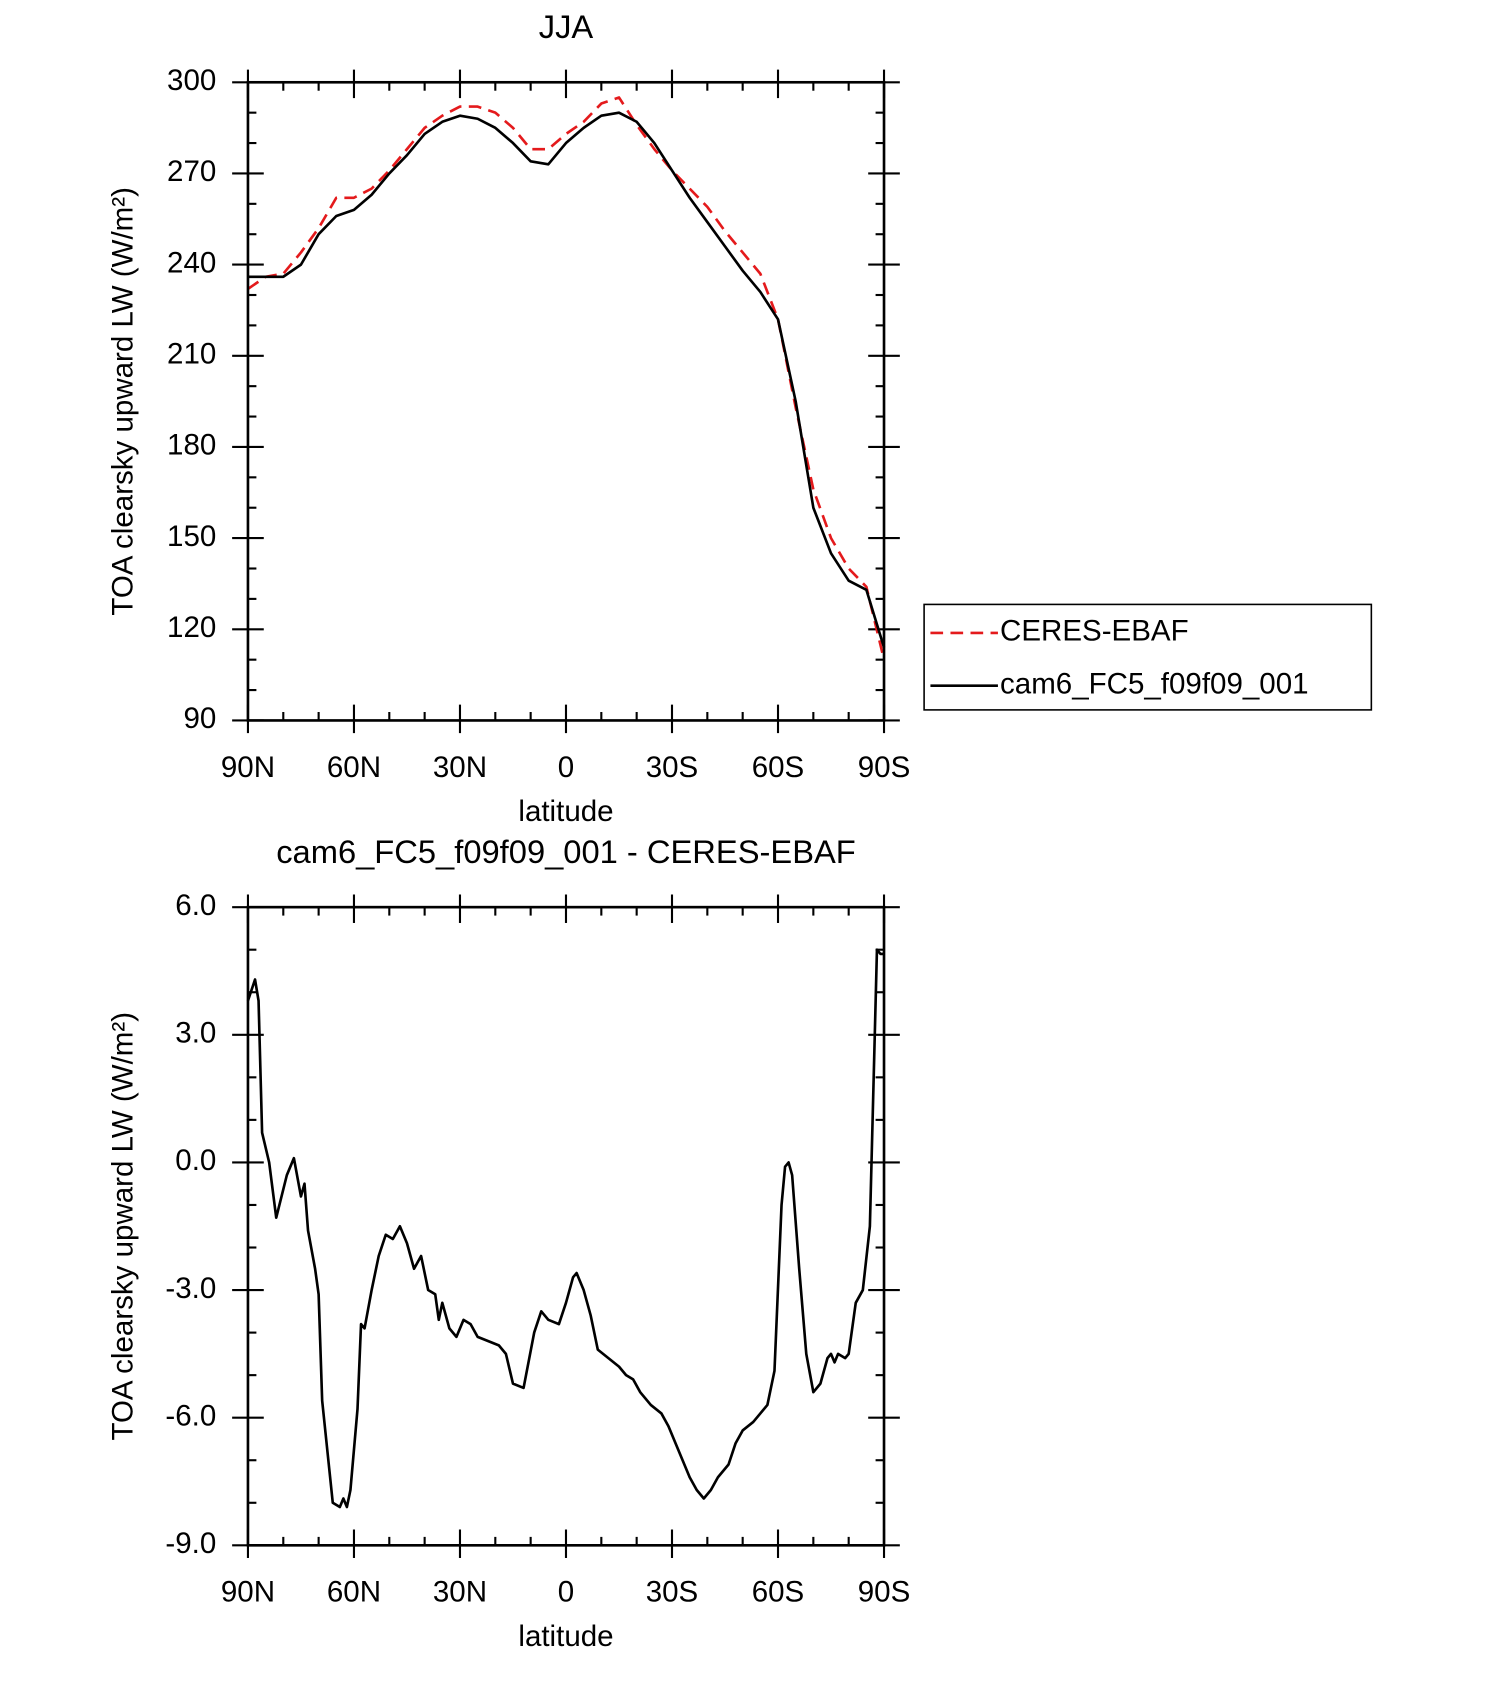 The image size is (1498, 1693). Describe the element at coordinates (199, 718) in the screenshot. I see `y-tick-label: 90` at that location.